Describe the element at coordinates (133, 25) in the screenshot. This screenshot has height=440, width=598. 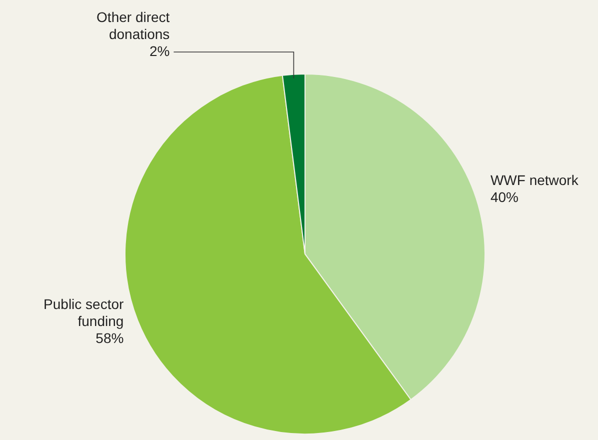
I see `slice-label: Other direct donations` at that location.